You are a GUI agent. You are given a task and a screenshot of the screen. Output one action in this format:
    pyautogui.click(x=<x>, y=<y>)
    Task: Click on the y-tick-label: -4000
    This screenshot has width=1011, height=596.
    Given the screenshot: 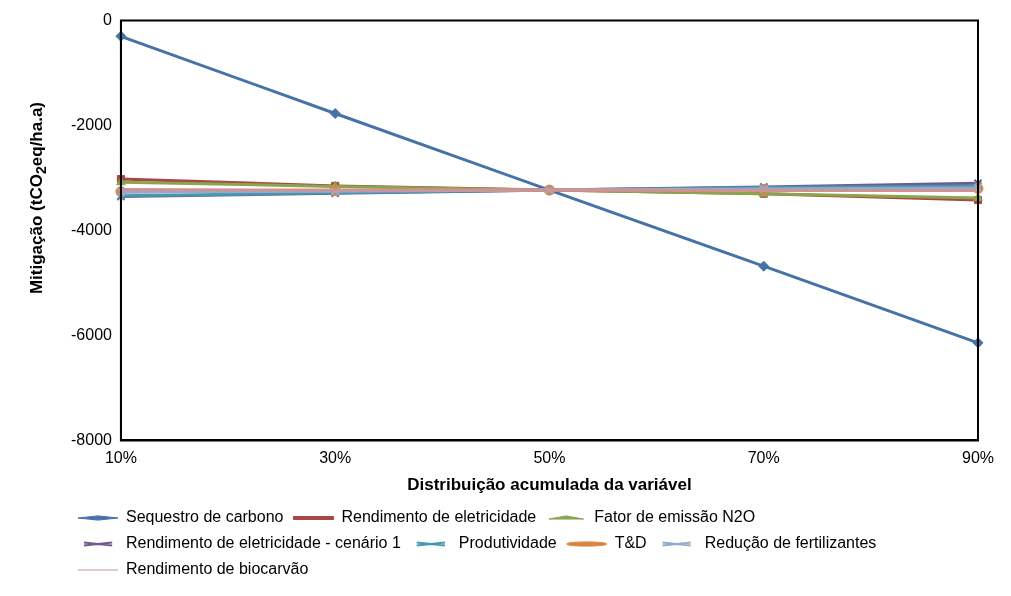 What is the action you would take?
    pyautogui.click(x=92, y=229)
    